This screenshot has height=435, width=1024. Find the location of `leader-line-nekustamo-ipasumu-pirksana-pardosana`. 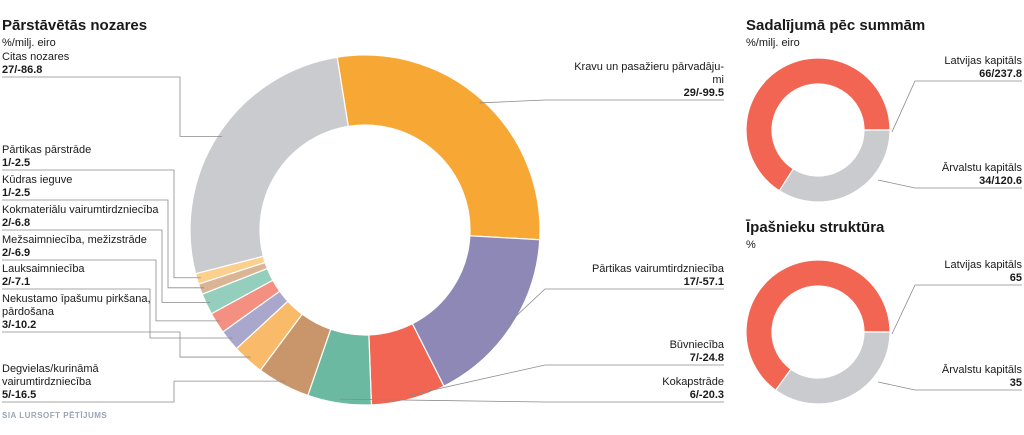

leader-line-nekustamo-ipasumu-pirksana-pardosana is located at coordinates (126, 344).